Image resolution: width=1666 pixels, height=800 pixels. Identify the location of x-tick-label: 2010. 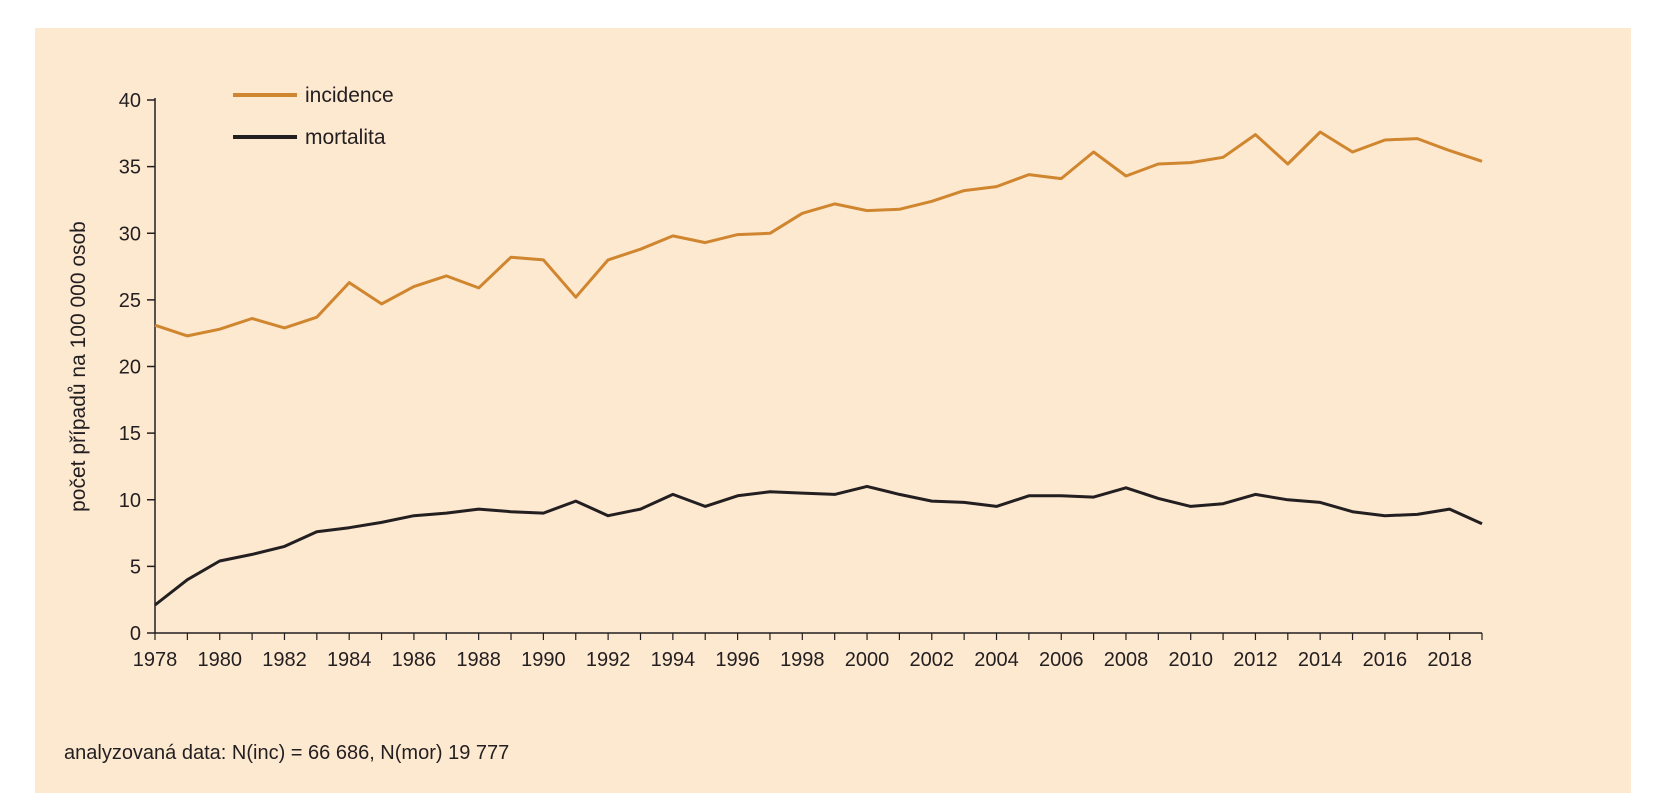
(1190, 660).